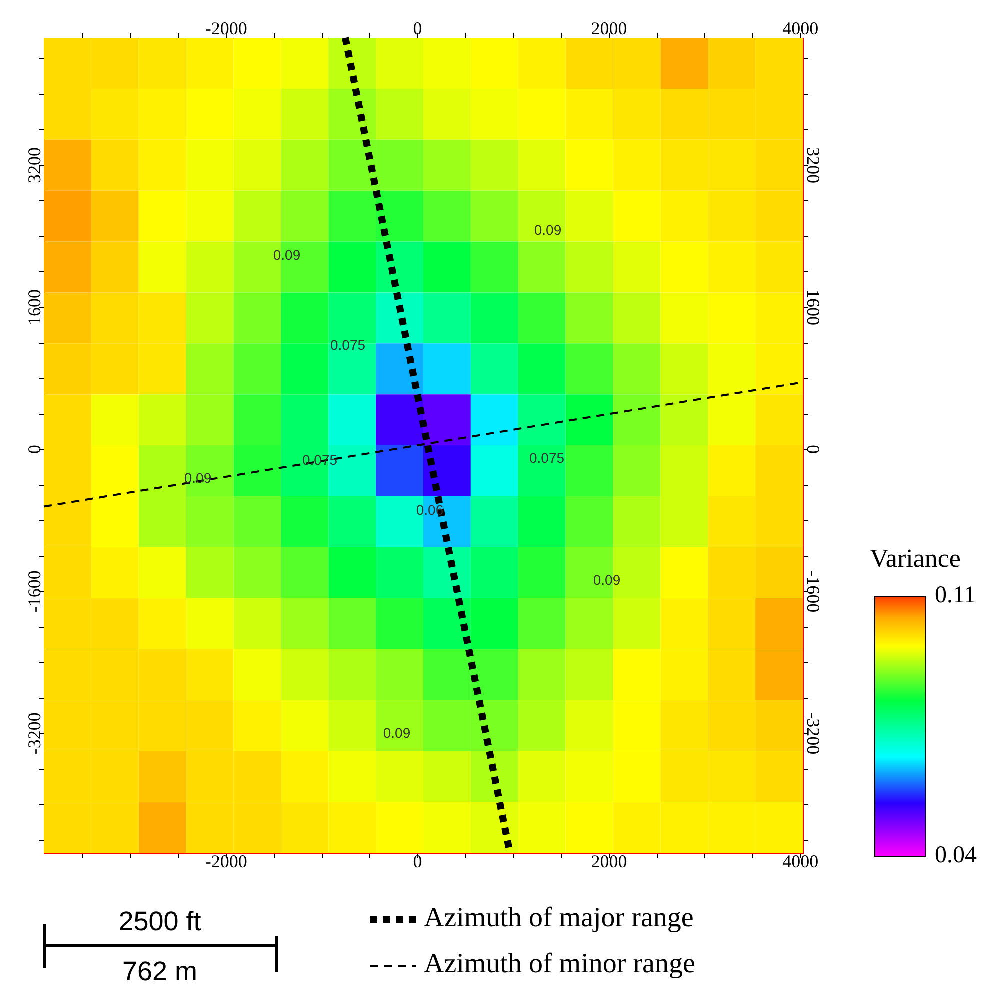 The height and width of the screenshot is (991, 987). Describe the element at coordinates (417, 862) in the screenshot. I see `x-tick-label: 0` at that location.